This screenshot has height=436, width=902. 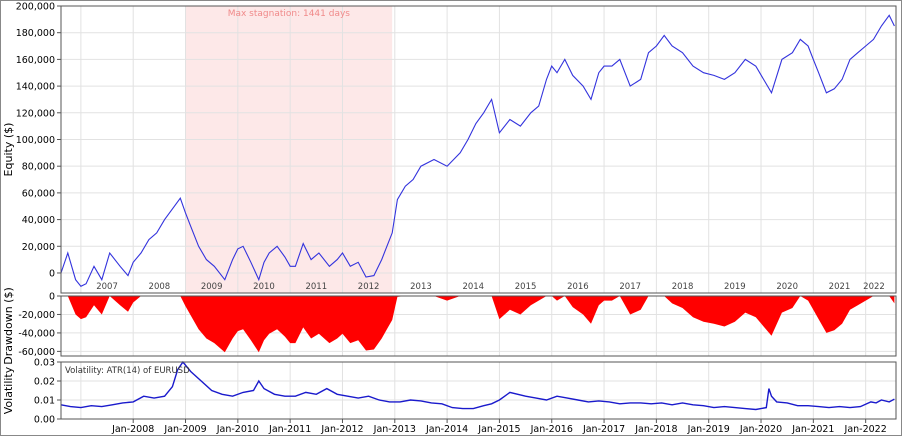 I want to click on equity-ytick-label: 40,000, so click(x=38, y=220).